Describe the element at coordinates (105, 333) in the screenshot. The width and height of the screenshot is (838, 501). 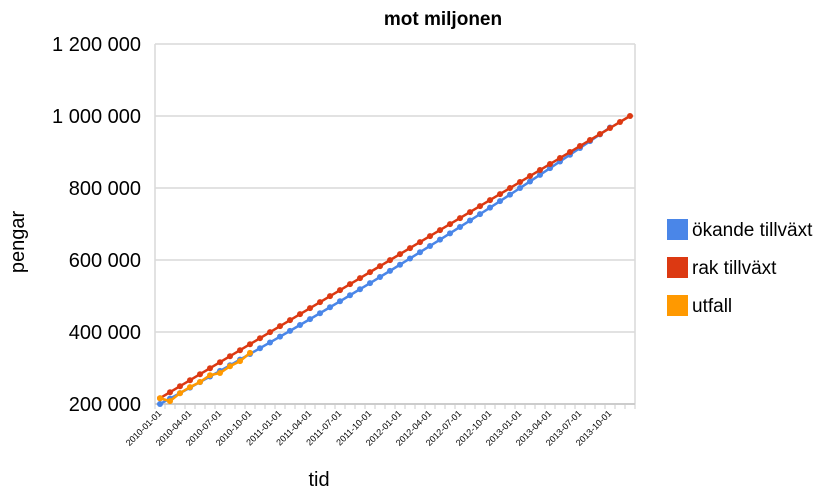
I see `y-tick-label: 400 000` at that location.